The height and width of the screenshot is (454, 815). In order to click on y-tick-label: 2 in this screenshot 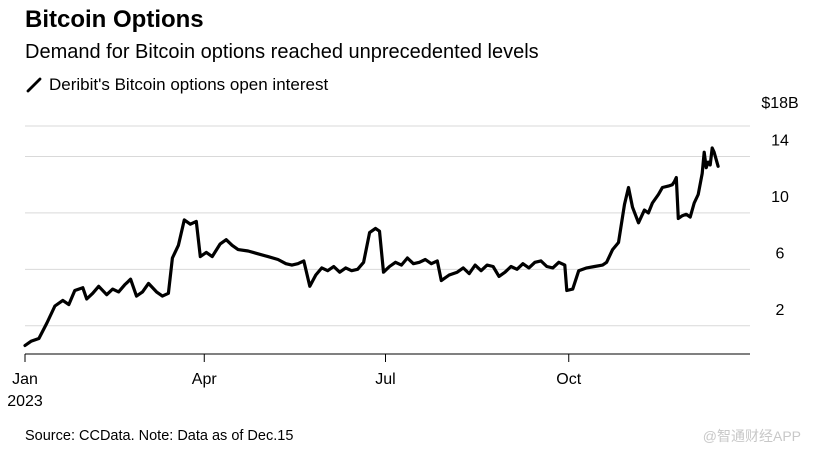, I will do `click(780, 310)`.